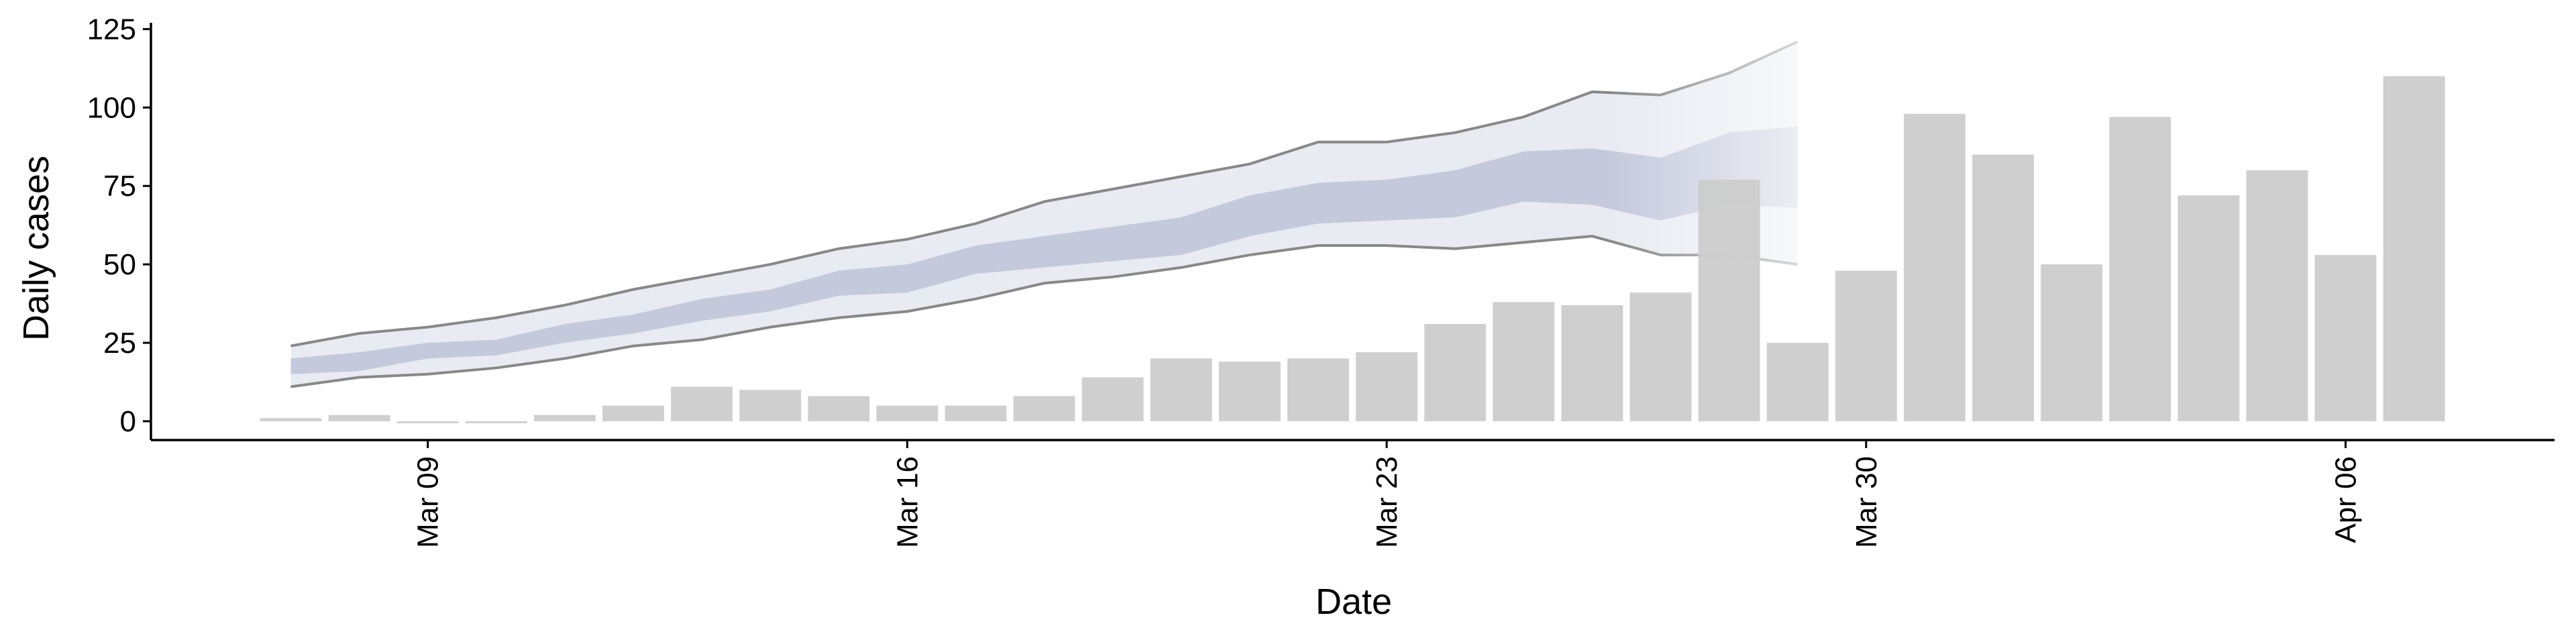 The image size is (2576, 644). I want to click on y-tick-label: 50, so click(119, 264).